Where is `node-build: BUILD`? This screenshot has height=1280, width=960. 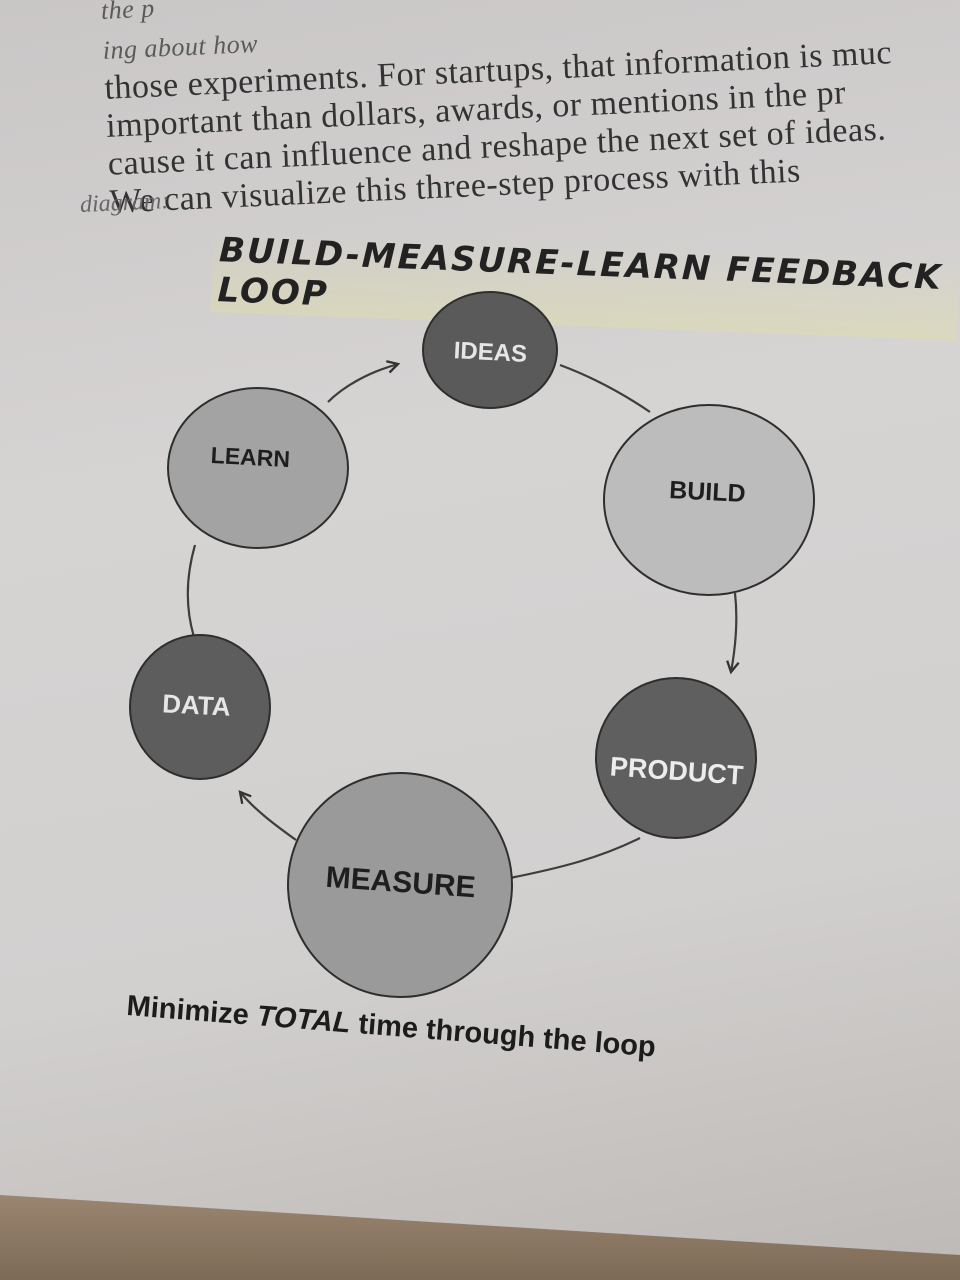
node-build: BUILD is located at coordinates (709, 500).